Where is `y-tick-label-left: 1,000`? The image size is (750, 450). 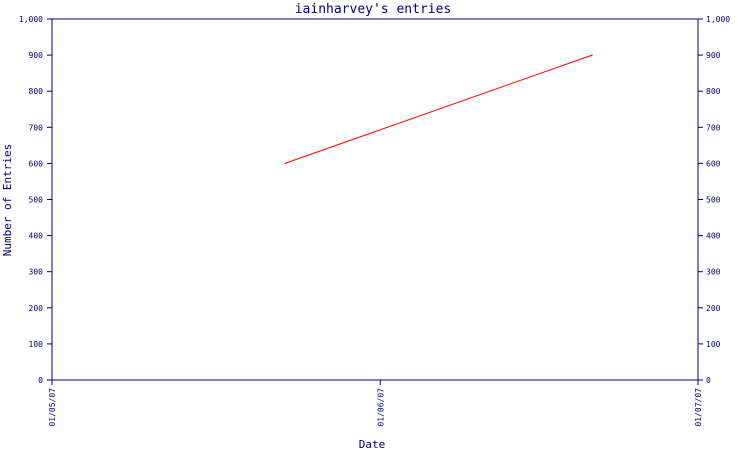 y-tick-label-left: 1,000 is located at coordinates (31, 19).